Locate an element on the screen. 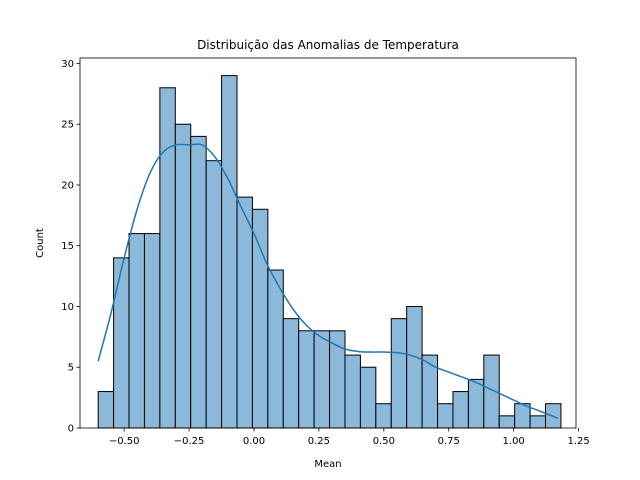 Image resolution: width=640 pixels, height=480 pixels. y-tick-label: 20 is located at coordinates (67, 185).